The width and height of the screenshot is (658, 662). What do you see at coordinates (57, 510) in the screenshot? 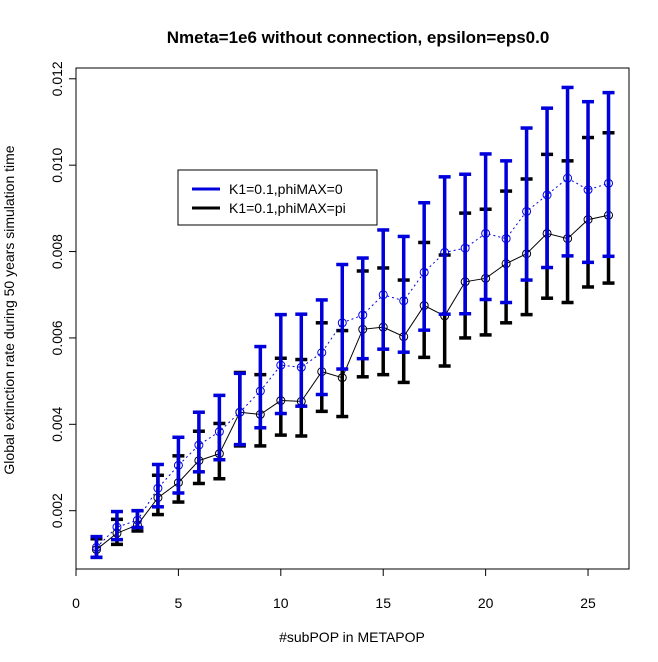
I see `y-tick-label-0: 0.002` at bounding box center [57, 510].